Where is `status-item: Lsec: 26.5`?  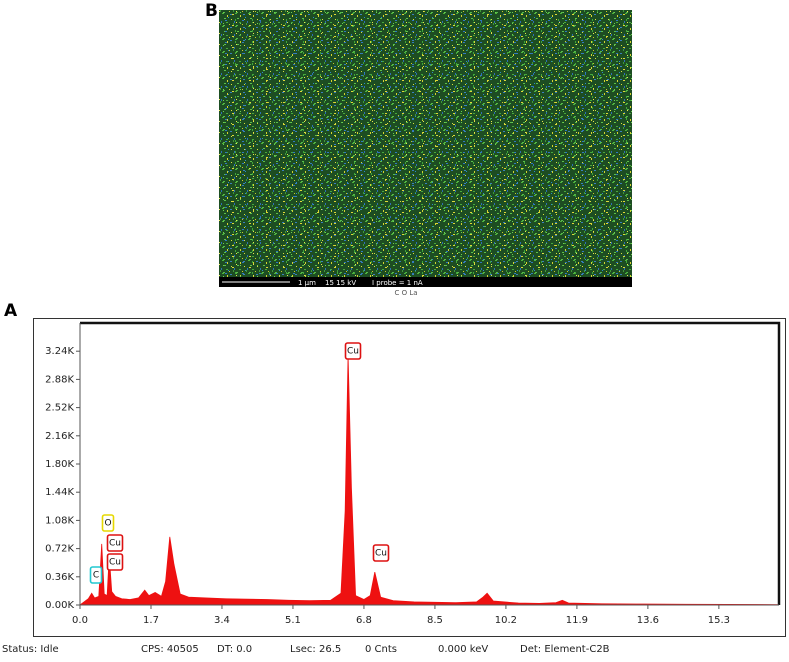 status-item: Lsec: 26.5 is located at coordinates (315, 649).